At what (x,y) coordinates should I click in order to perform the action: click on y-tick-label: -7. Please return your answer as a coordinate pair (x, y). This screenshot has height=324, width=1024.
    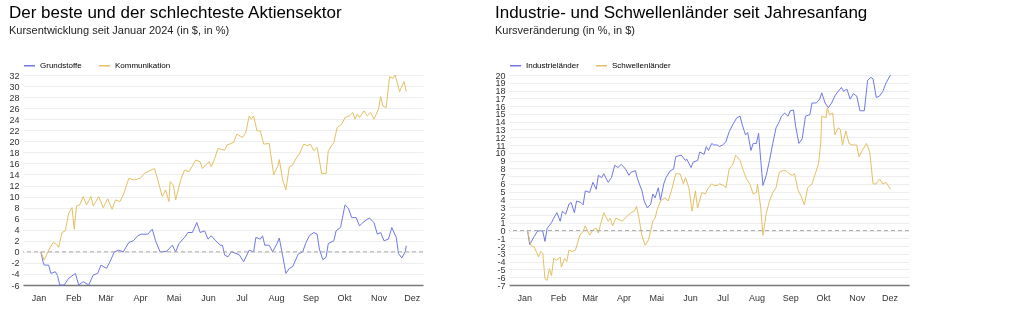
    Looking at the image, I should click on (501, 285).